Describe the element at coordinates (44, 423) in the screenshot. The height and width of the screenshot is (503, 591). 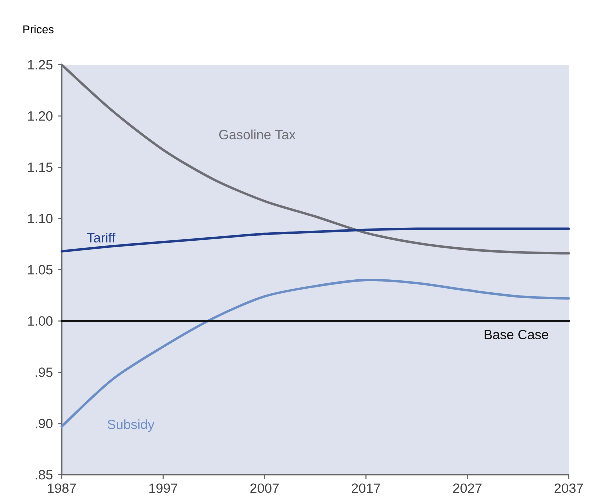
I see `y-tick-label: .90` at that location.